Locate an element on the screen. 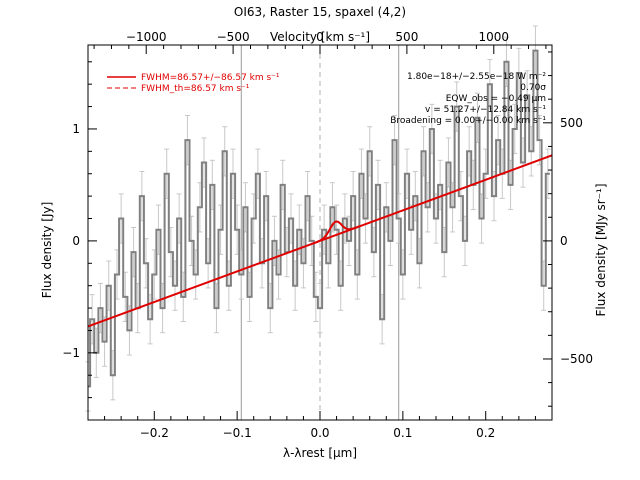  annotation-broadening: Broadening = 0.00+/−0.00 km s⁻¹ is located at coordinates (468, 121).